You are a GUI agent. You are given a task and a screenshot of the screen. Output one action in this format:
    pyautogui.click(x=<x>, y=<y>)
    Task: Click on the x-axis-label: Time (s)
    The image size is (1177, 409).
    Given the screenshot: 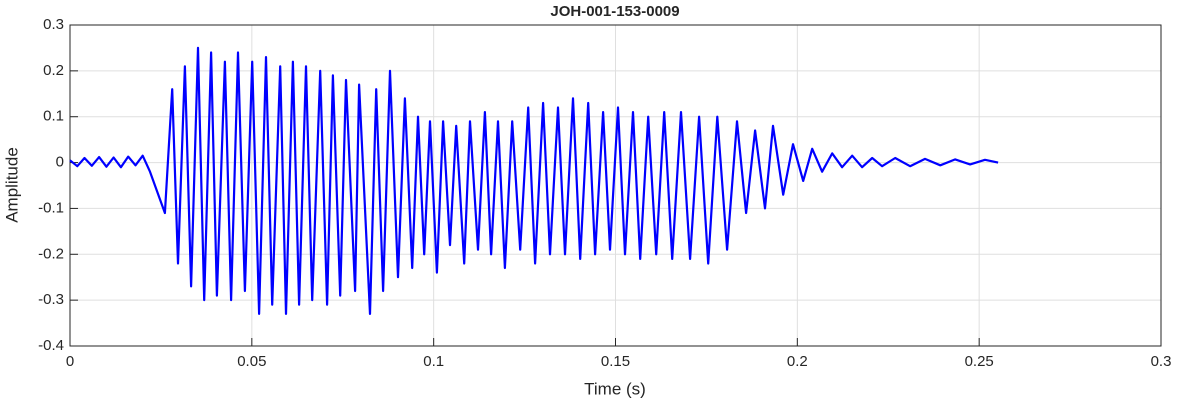 What is the action you would take?
    pyautogui.click(x=615, y=388)
    